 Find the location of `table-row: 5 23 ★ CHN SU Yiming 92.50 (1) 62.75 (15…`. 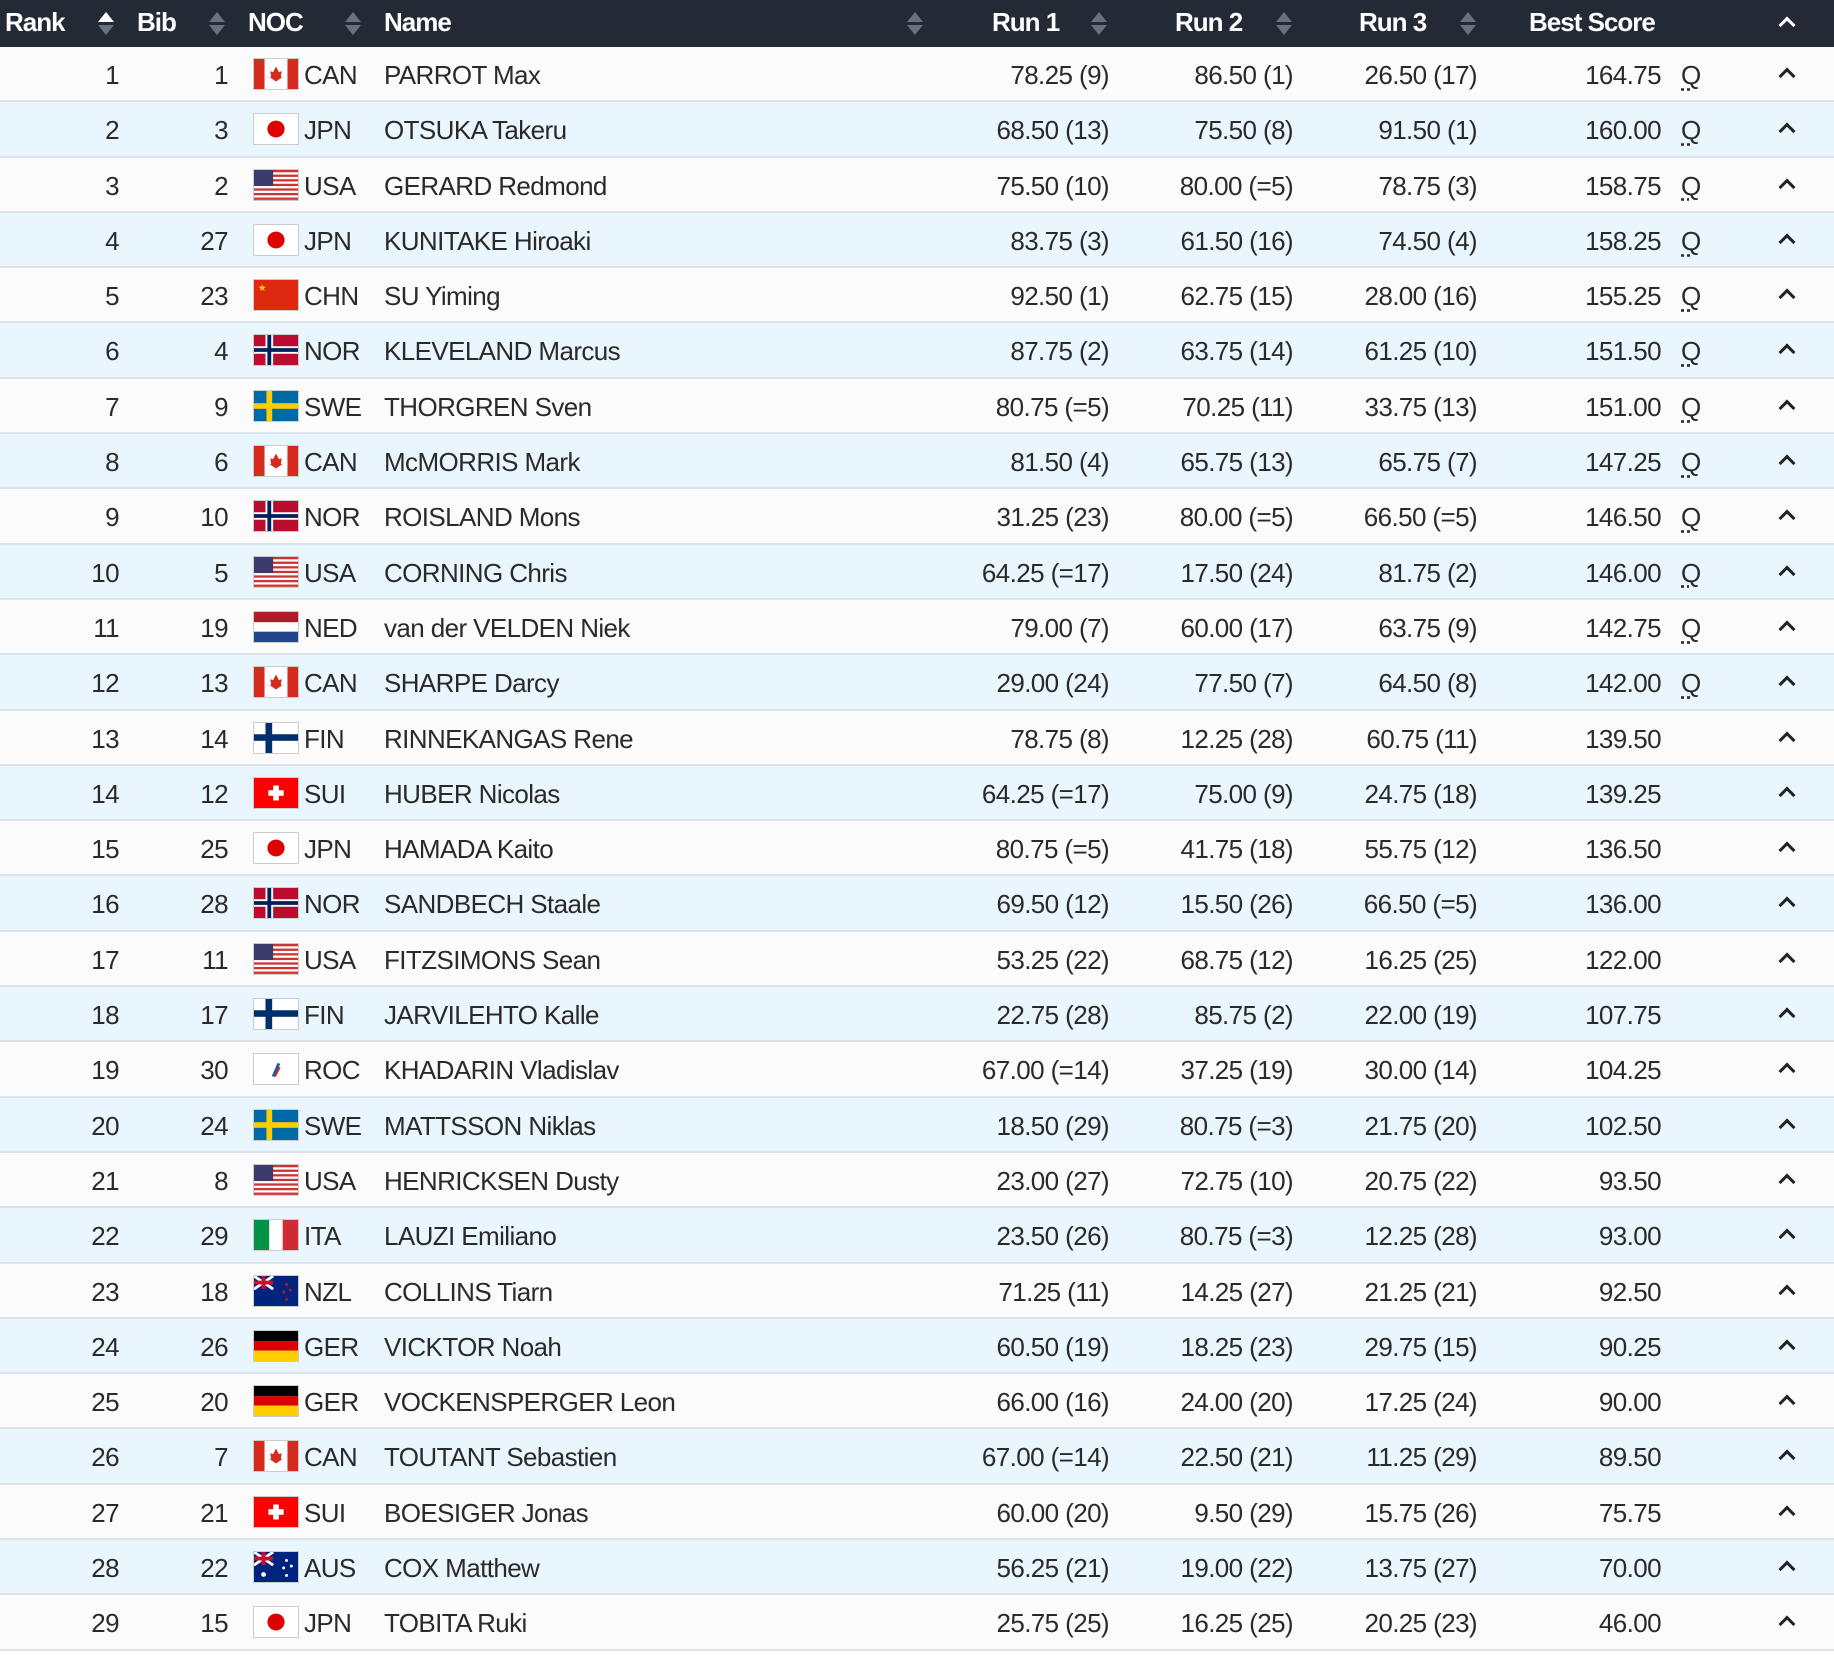

table-row: 5 23 ★ CHN SU Yiming 92.50 (1) 62.75 (15… is located at coordinates (917, 296).